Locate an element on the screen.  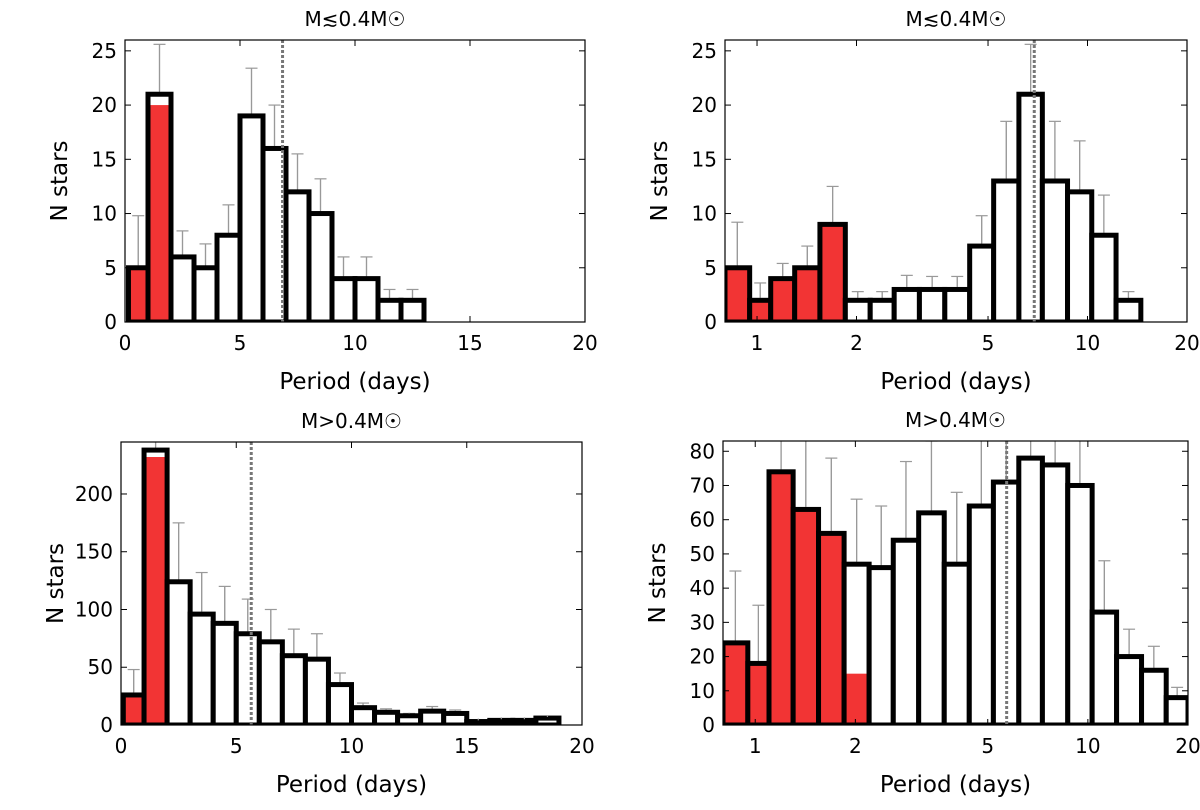
y-tick-label: 60 is located at coordinates (702, 520).